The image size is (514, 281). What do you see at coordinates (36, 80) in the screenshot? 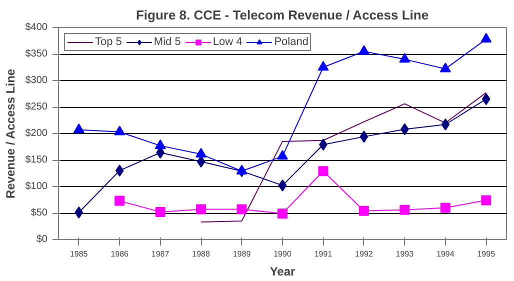
I see `y-tick-label: $300` at bounding box center [36, 80].